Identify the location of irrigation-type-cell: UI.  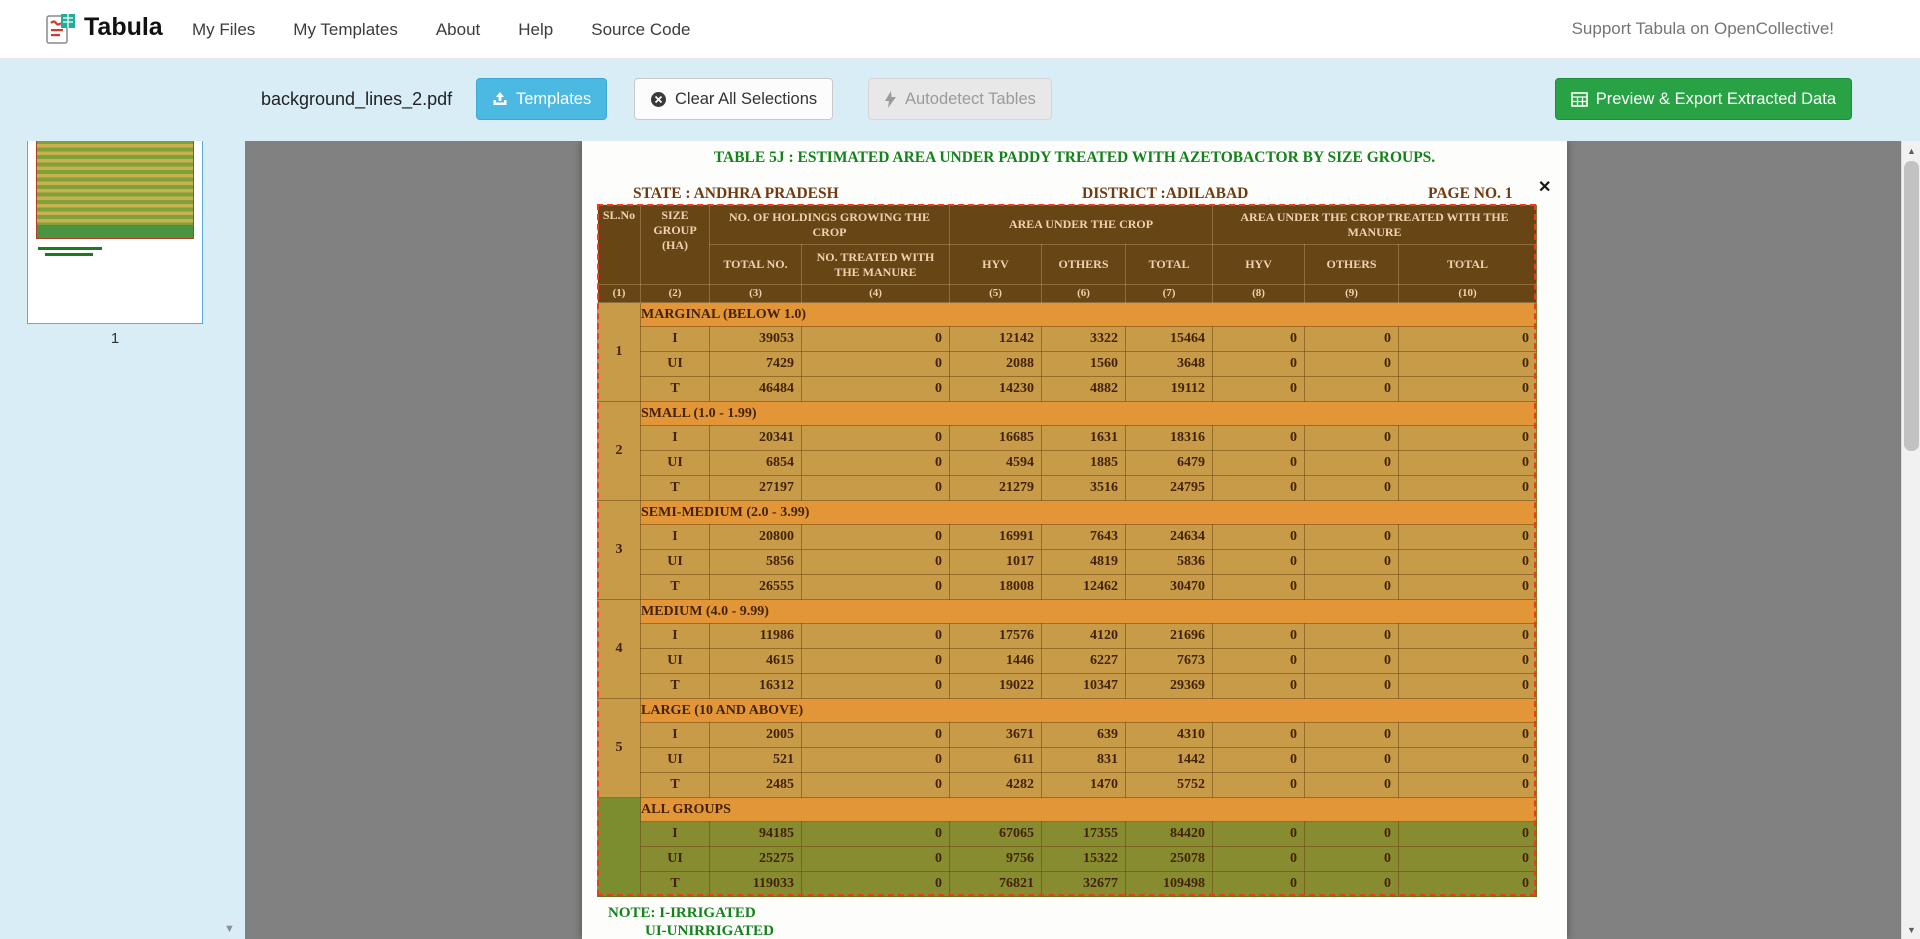
(675, 562).